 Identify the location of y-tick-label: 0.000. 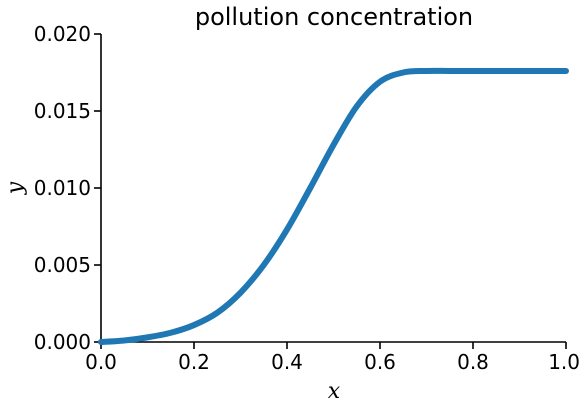
(62, 342).